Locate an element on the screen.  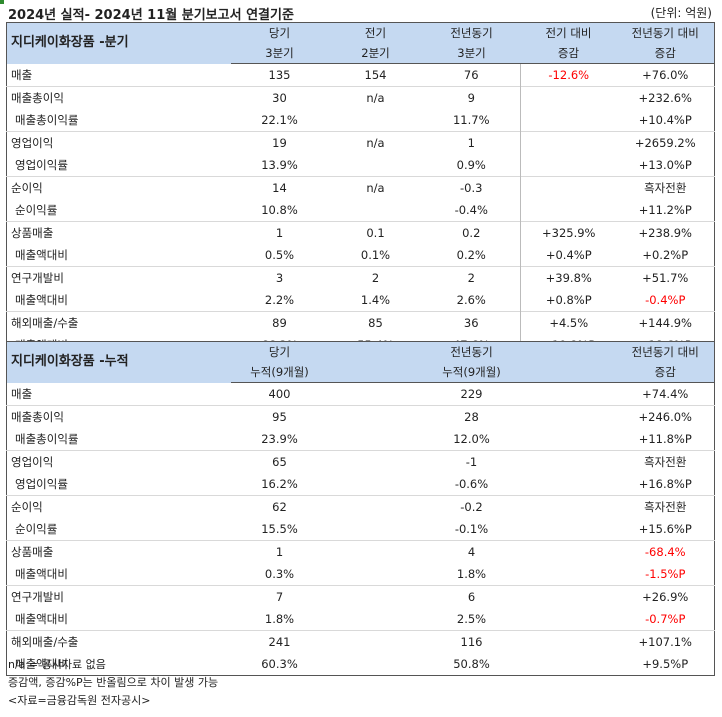
table-row: 상품매출 1 0.1 0.2 +325.9% +238.9% is located at coordinates (360, 232).